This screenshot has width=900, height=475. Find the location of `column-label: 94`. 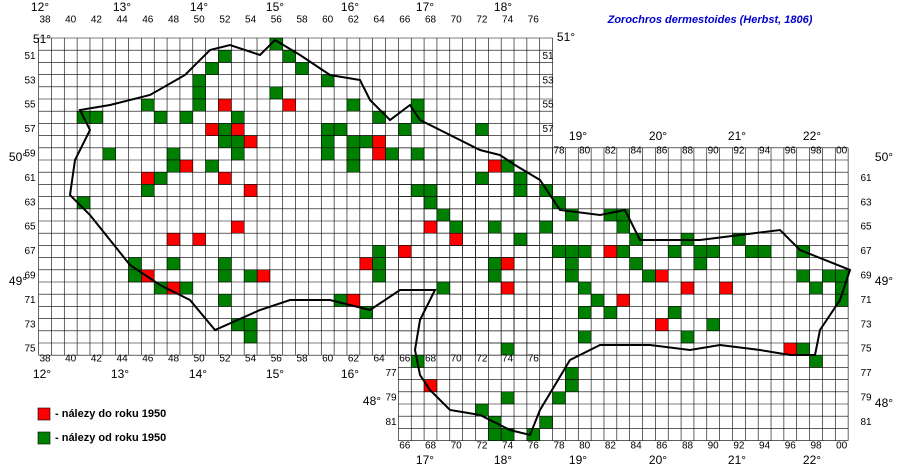

column-label: 94 is located at coordinates (765, 446).